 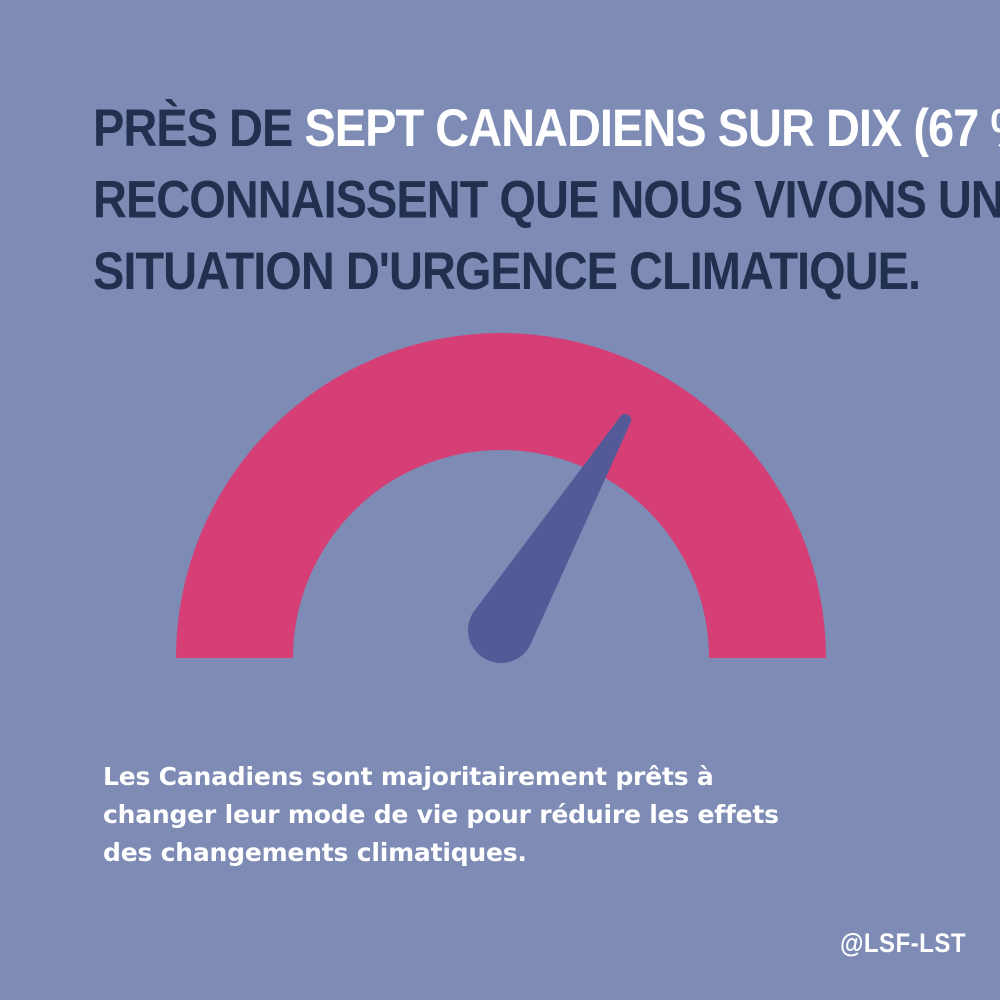 I want to click on headline-highlight: sept Canadiens sur dix (67 %), so click(x=652, y=127).